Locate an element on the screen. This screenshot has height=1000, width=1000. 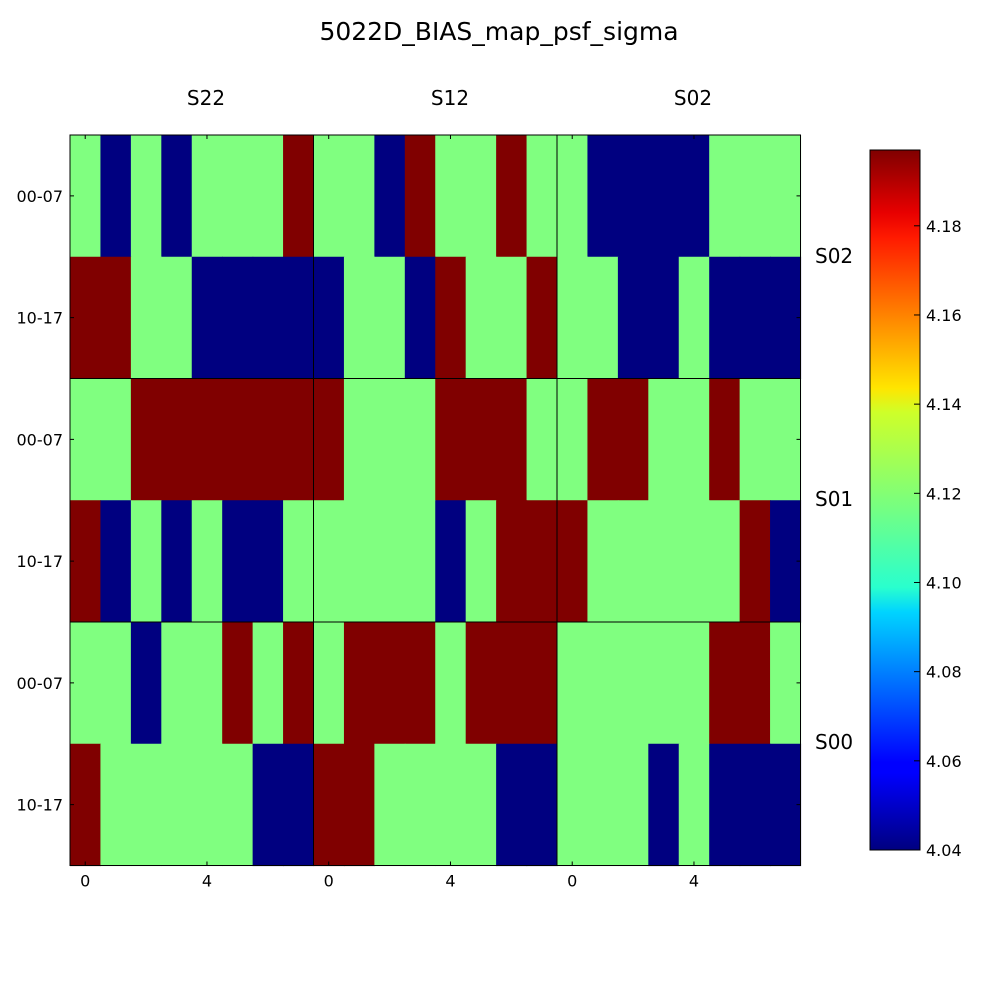
panel-column-label: S22 is located at coordinates (206, 98).